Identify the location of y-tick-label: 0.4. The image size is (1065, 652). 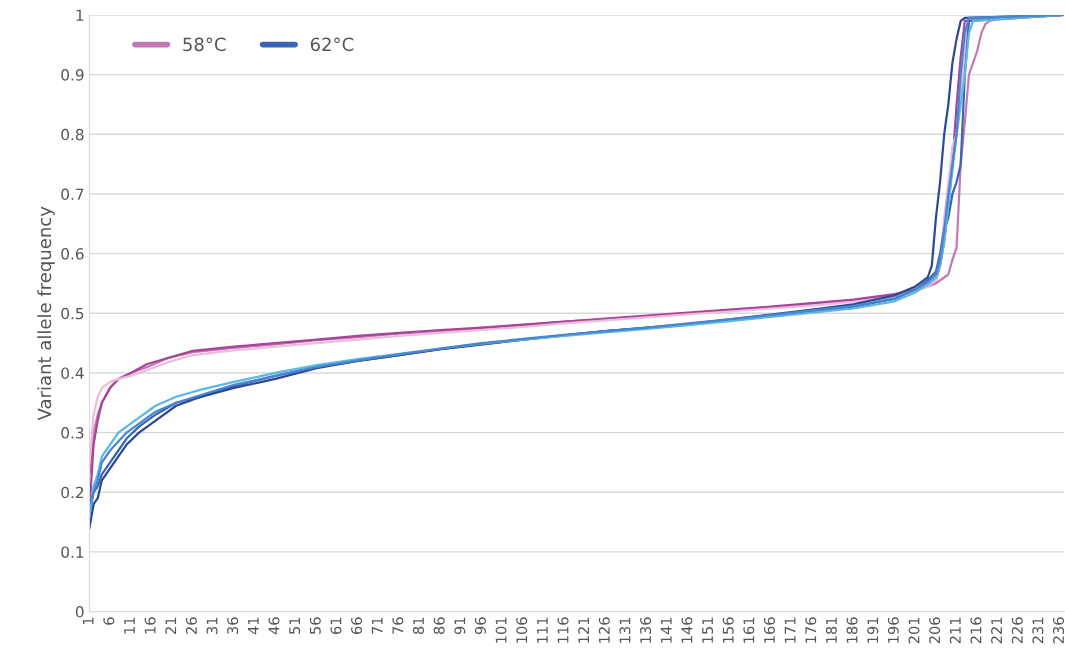
(72, 373).